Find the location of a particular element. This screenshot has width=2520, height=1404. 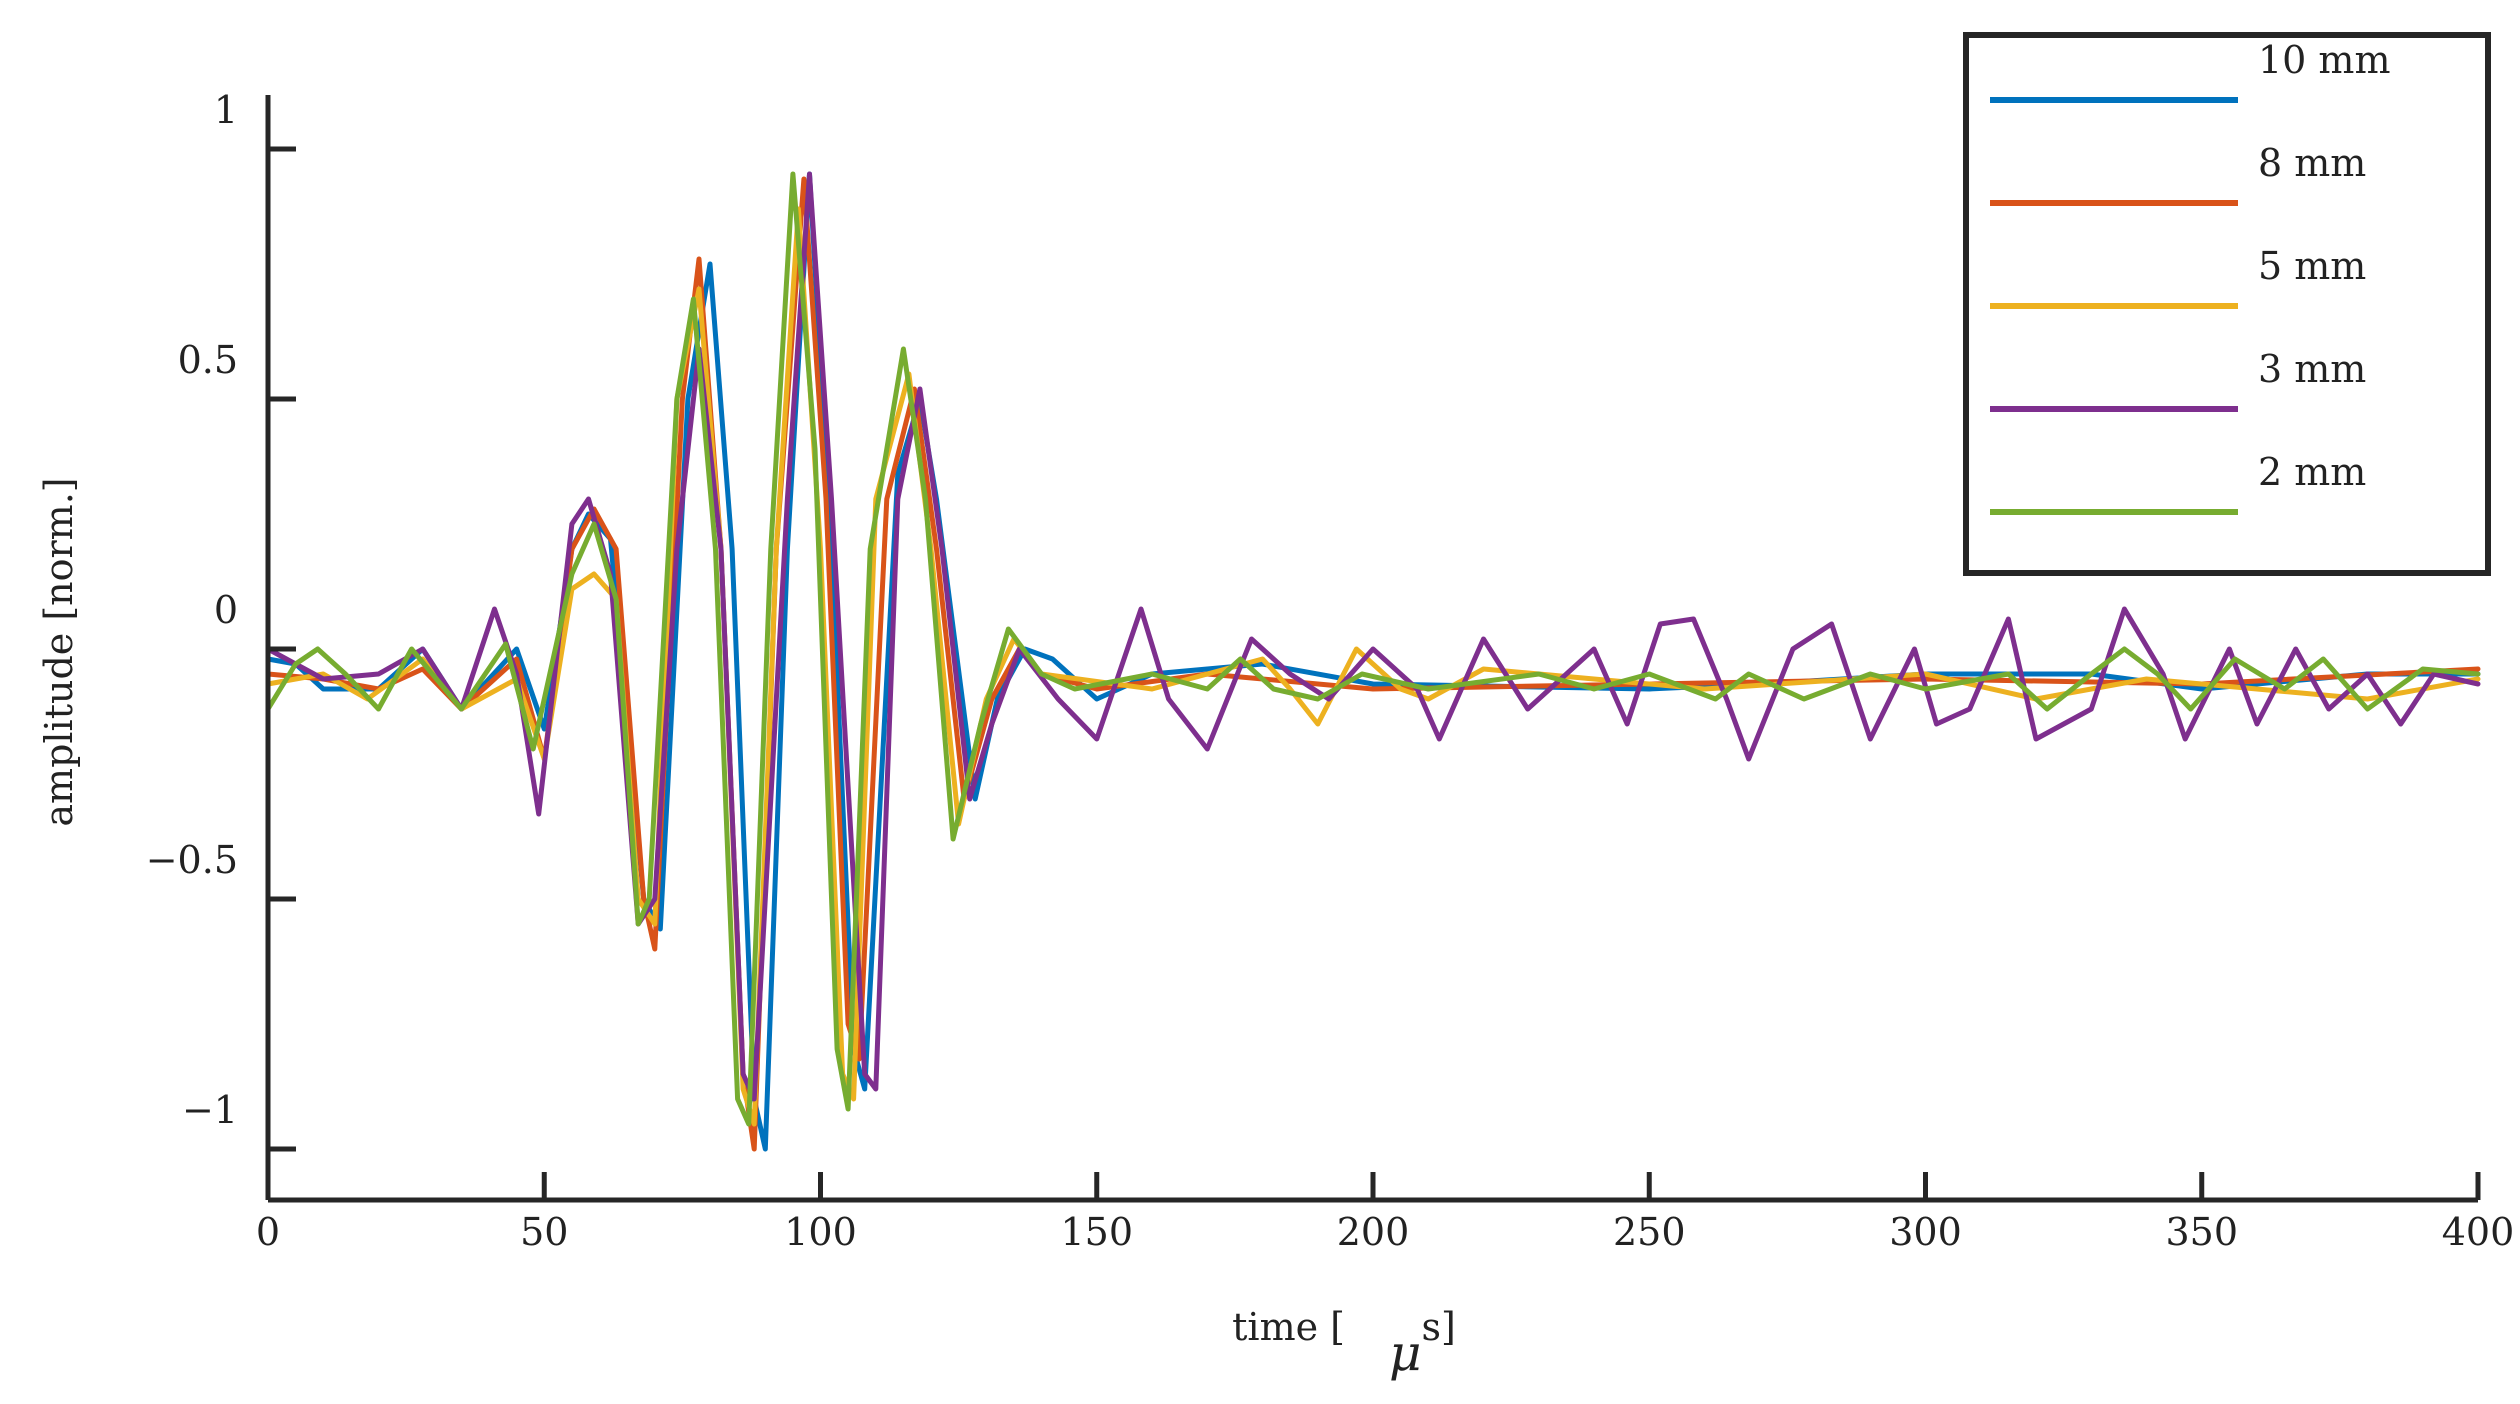

x-axis-label-mu: μ is located at coordinates (1405, 1353).